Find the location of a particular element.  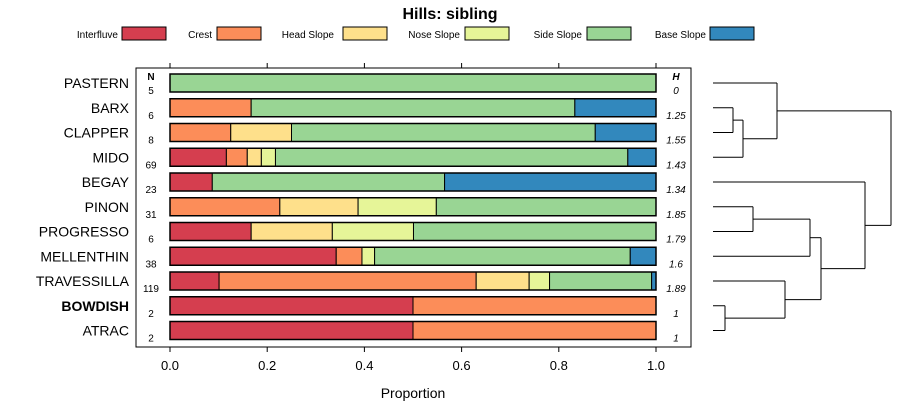

x-tick-label-0: 0.0 is located at coordinates (170, 365).